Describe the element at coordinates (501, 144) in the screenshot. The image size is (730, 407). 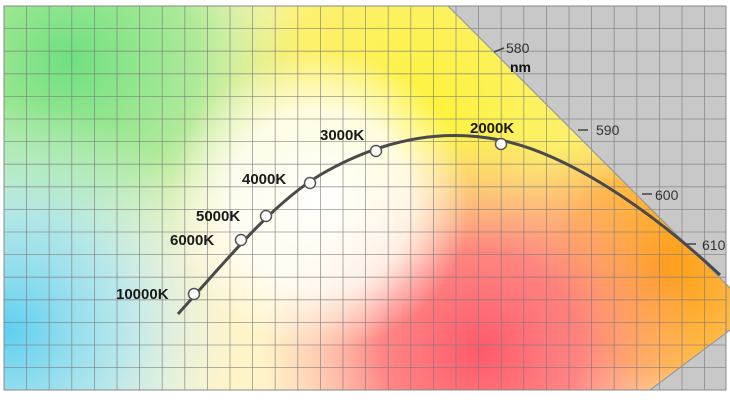
I see `temperature-point-2000k` at that location.